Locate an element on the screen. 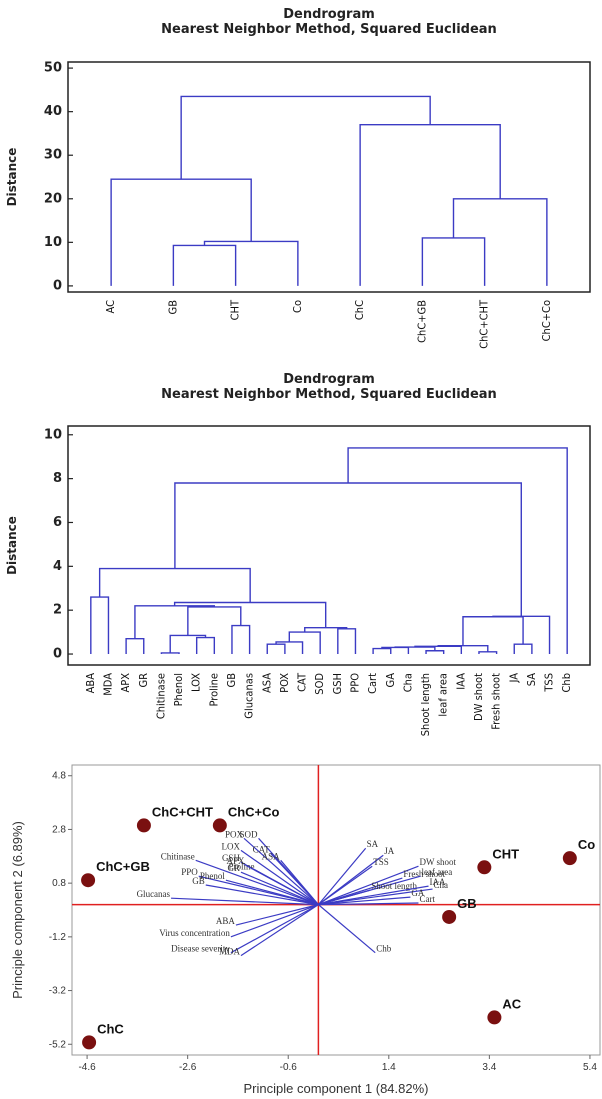 This screenshot has height=1099, width=602. point-label: ChC+Co is located at coordinates (254, 811).